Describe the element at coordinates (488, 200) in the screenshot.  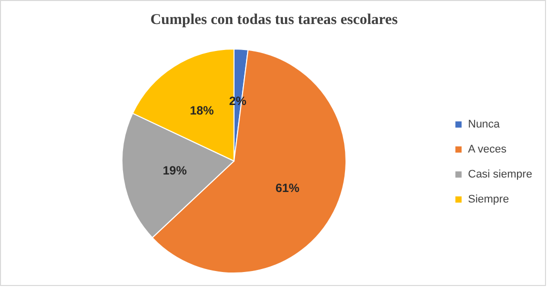
I see `legend-label: Siempre` at that location.